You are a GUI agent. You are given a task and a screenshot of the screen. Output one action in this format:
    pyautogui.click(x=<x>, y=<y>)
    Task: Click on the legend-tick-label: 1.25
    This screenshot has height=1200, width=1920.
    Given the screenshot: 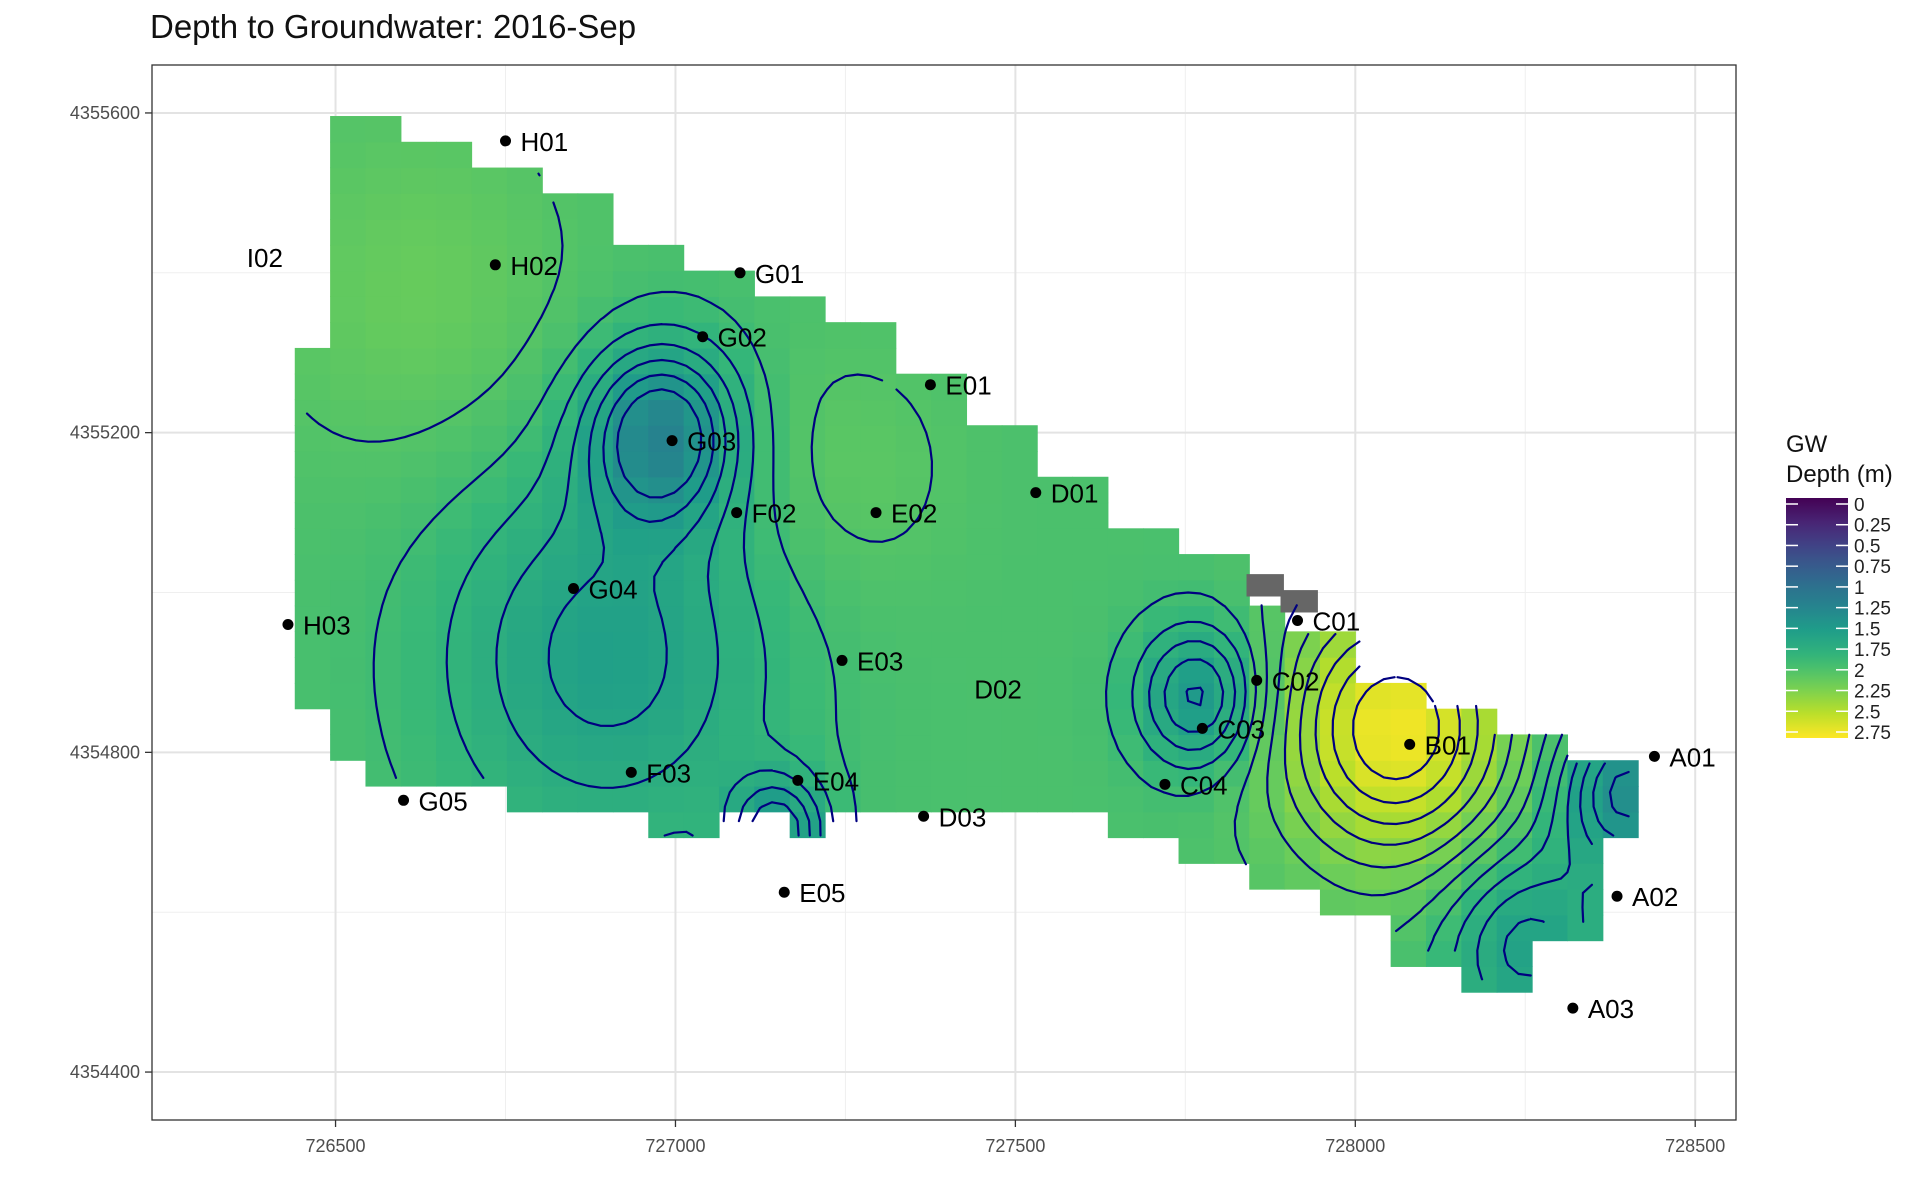 What is the action you would take?
    pyautogui.click(x=1872, y=609)
    